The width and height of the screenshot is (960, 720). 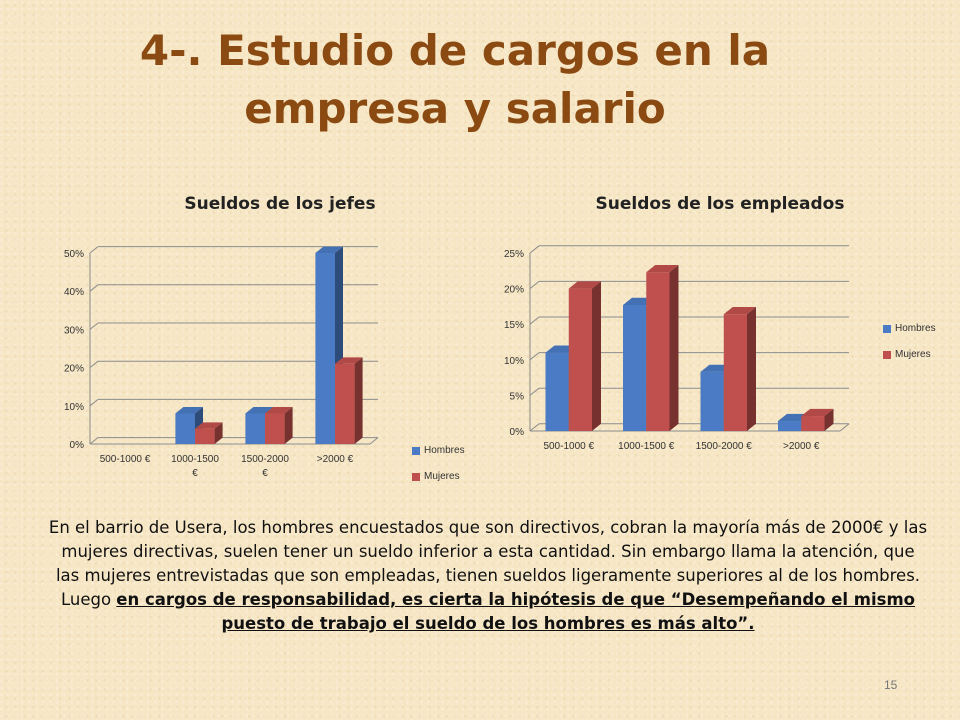 I want to click on y-tick-label: 50%, so click(x=74, y=254).